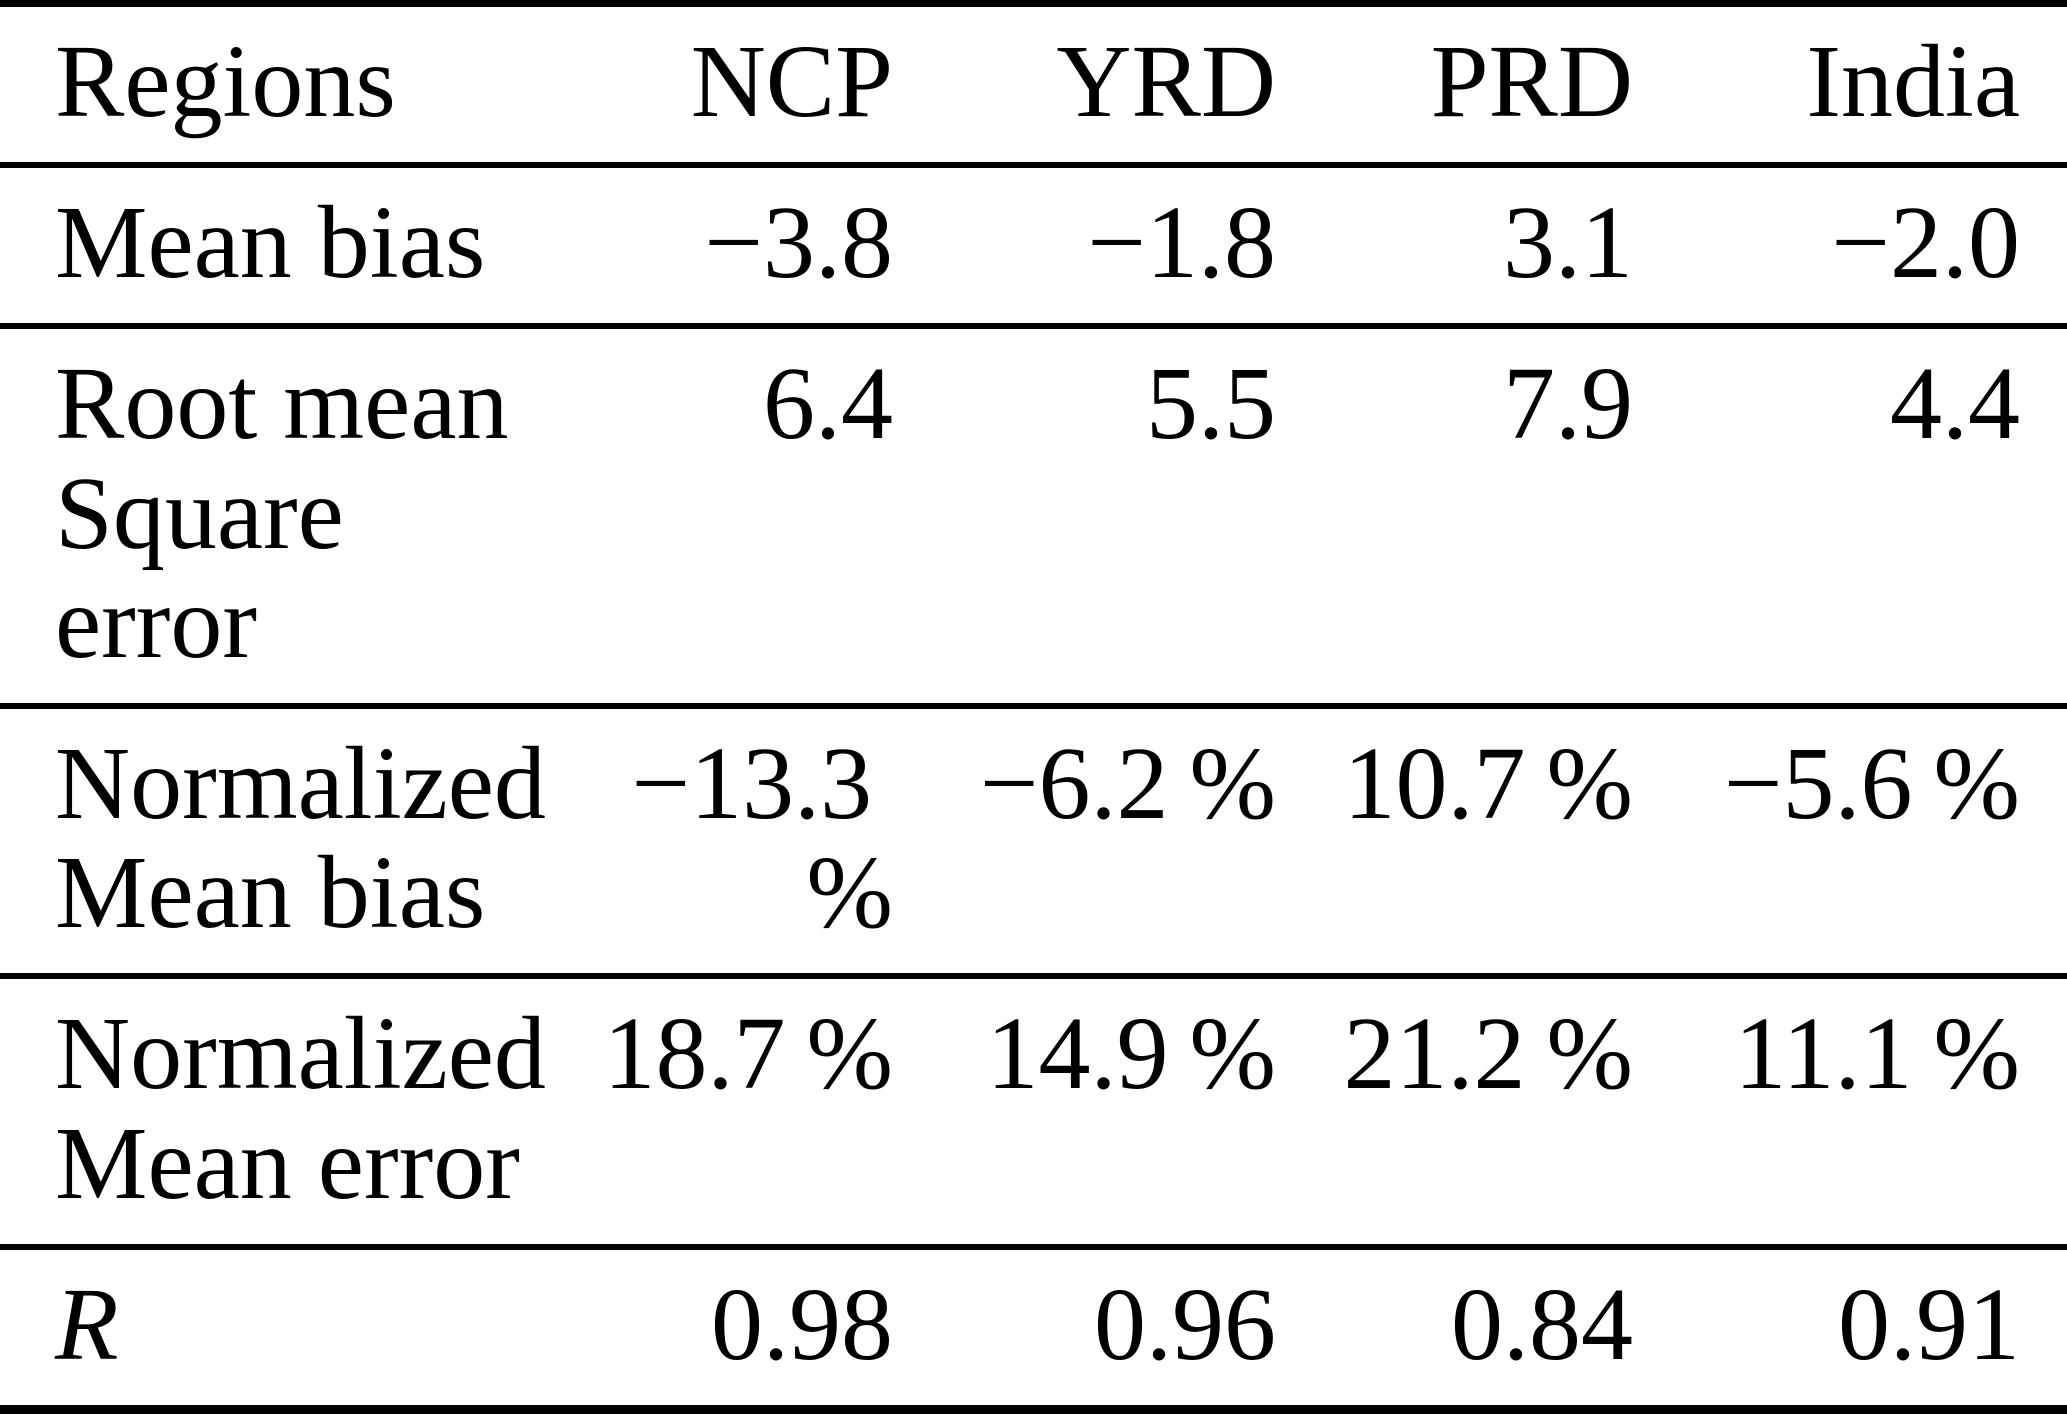 This screenshot has height=1414, width=2067. I want to click on cell-value: 14.9 %, so click(1131, 1054).